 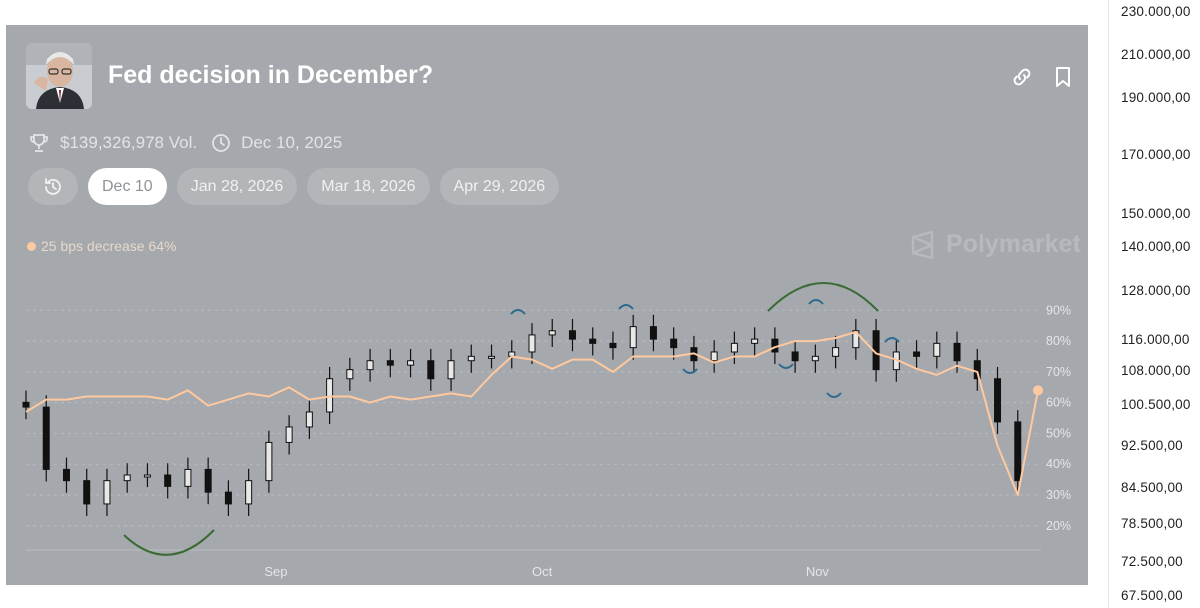 I want to click on volume-stat: $139,326,978 Vol., so click(x=112, y=143).